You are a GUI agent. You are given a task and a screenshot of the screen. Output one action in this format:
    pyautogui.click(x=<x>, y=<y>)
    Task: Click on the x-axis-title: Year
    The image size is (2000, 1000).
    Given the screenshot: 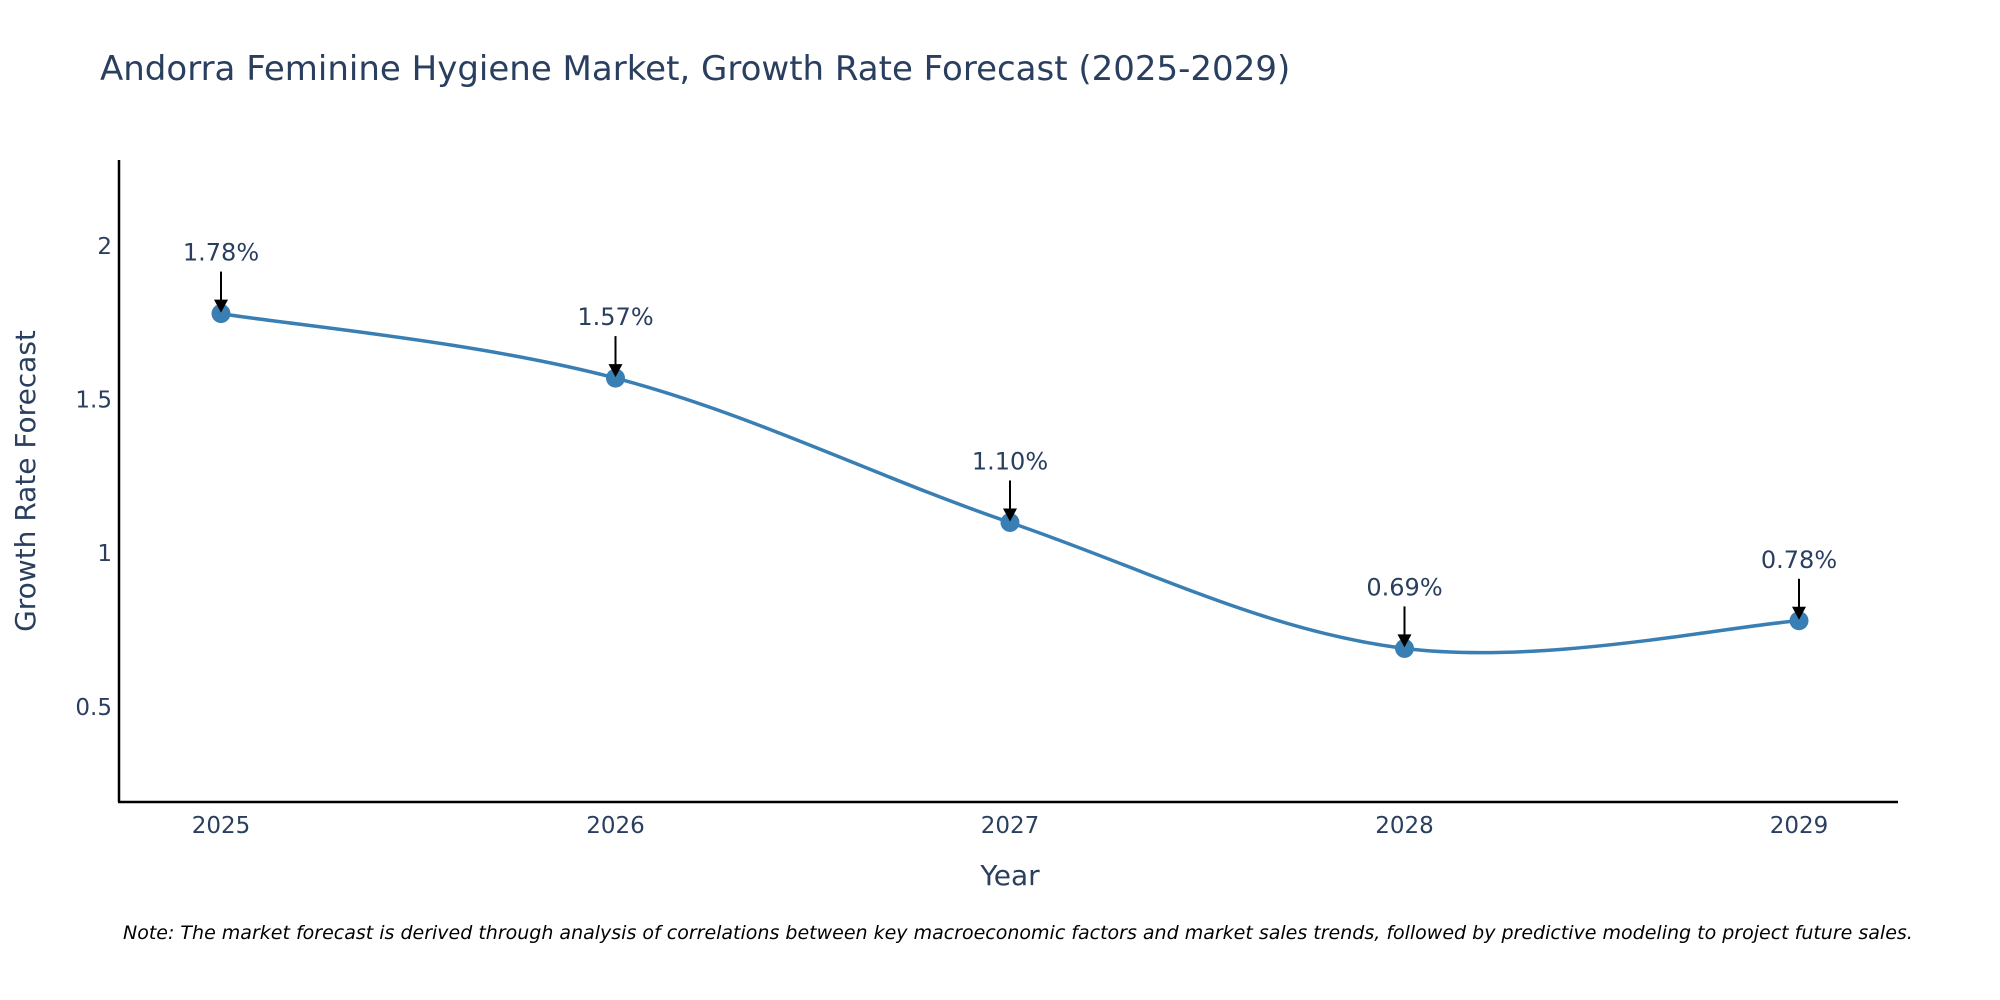 What is the action you would take?
    pyautogui.click(x=1009, y=875)
    